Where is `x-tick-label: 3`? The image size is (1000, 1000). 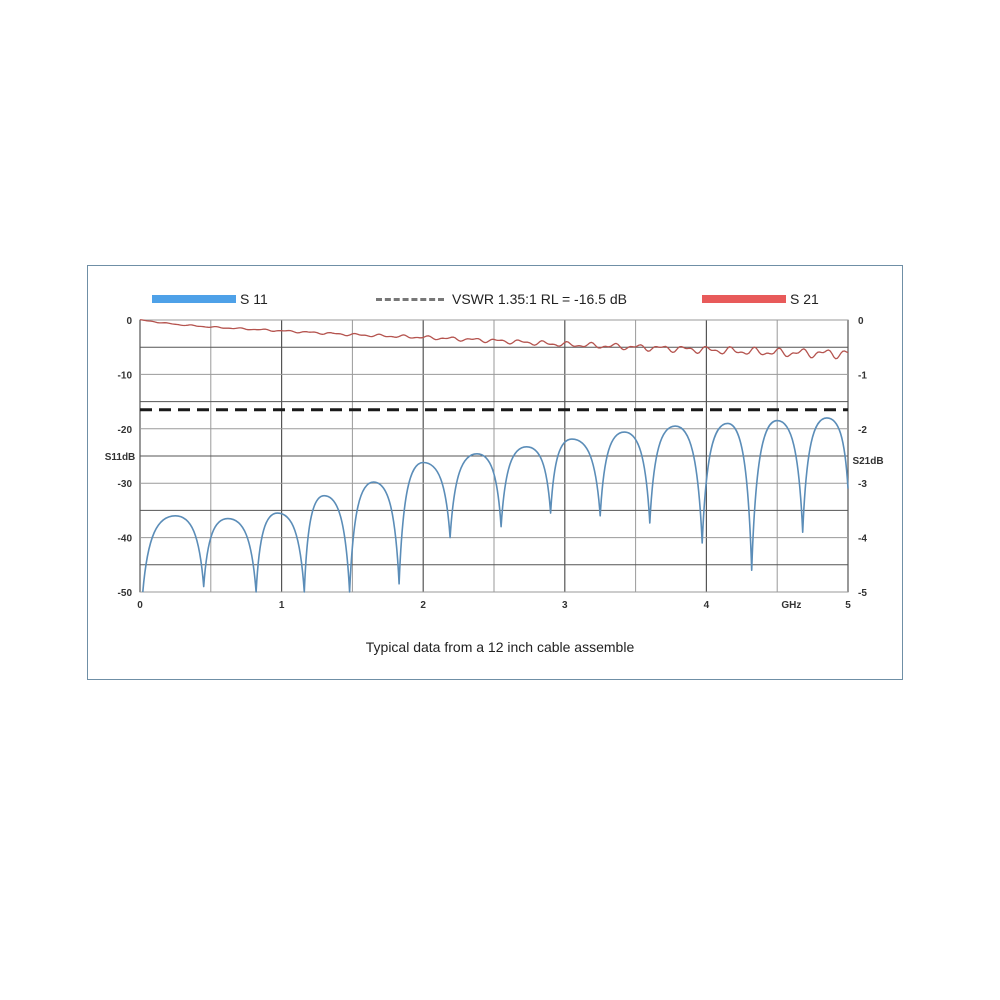 x-tick-label: 3 is located at coordinates (565, 605).